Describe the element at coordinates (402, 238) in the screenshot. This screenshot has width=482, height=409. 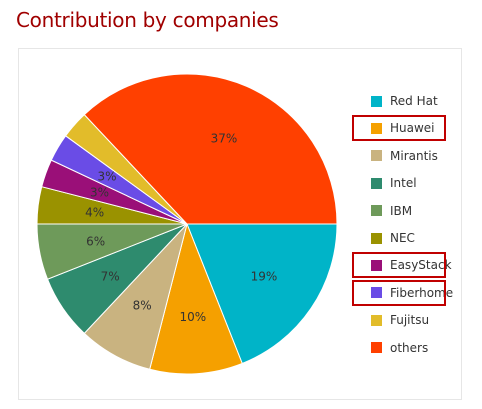
I see `legend-label: NEC` at that location.